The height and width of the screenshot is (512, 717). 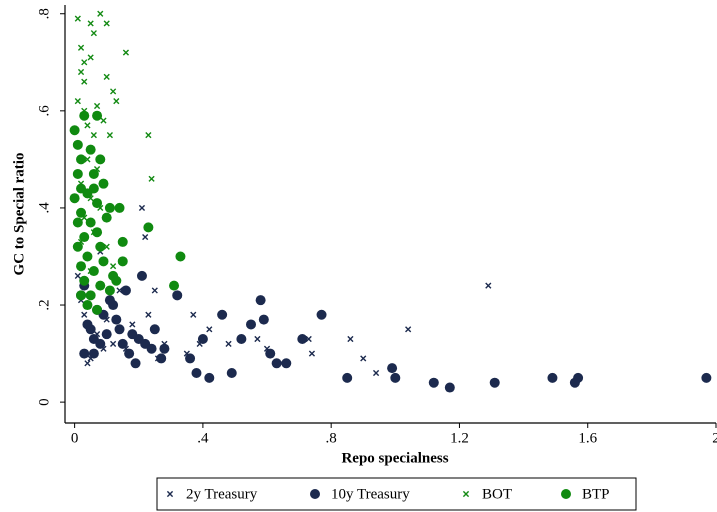 What do you see at coordinates (222, 494) in the screenshot?
I see `legend-label: 2y Treasury` at bounding box center [222, 494].